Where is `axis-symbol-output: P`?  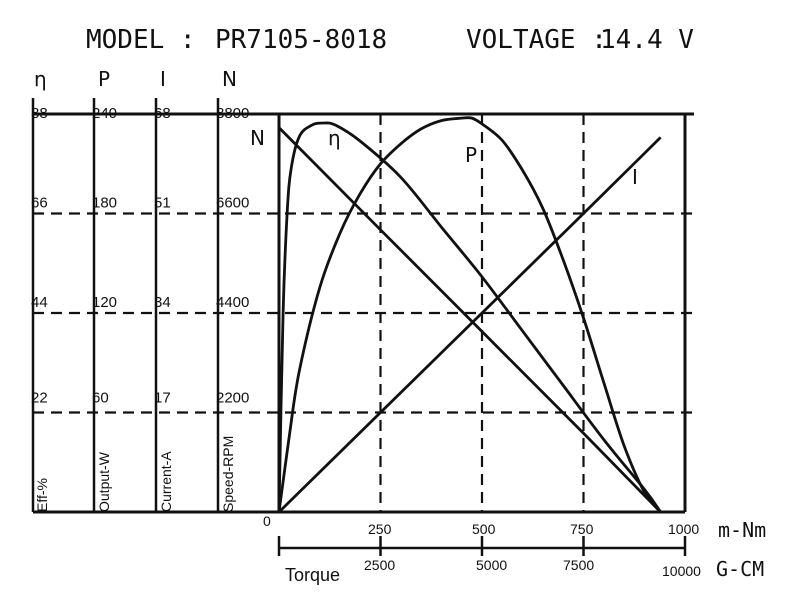
axis-symbol-output: P is located at coordinates (104, 79).